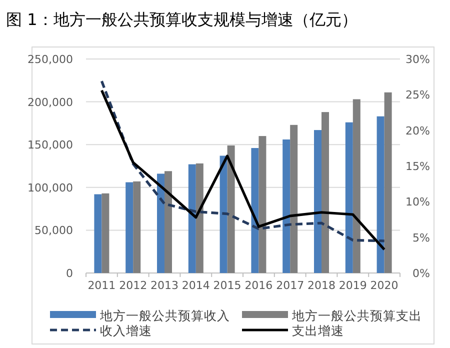 The height and width of the screenshot is (348, 450). Describe the element at coordinates (258, 285) in the screenshot. I see `x-tick-label: 2016` at that location.